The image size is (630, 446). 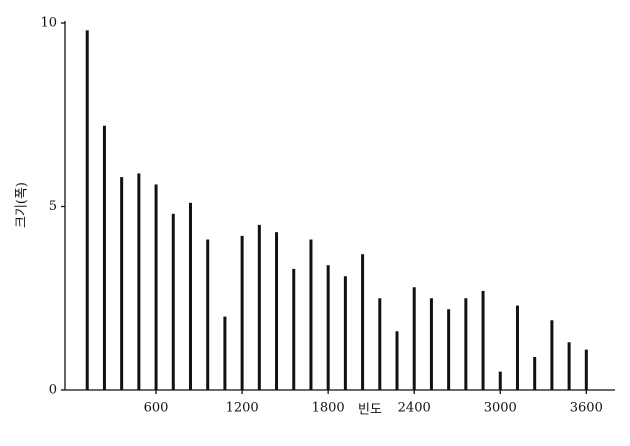 I want to click on y-axis-label: 크기(폭), so click(x=22, y=205).